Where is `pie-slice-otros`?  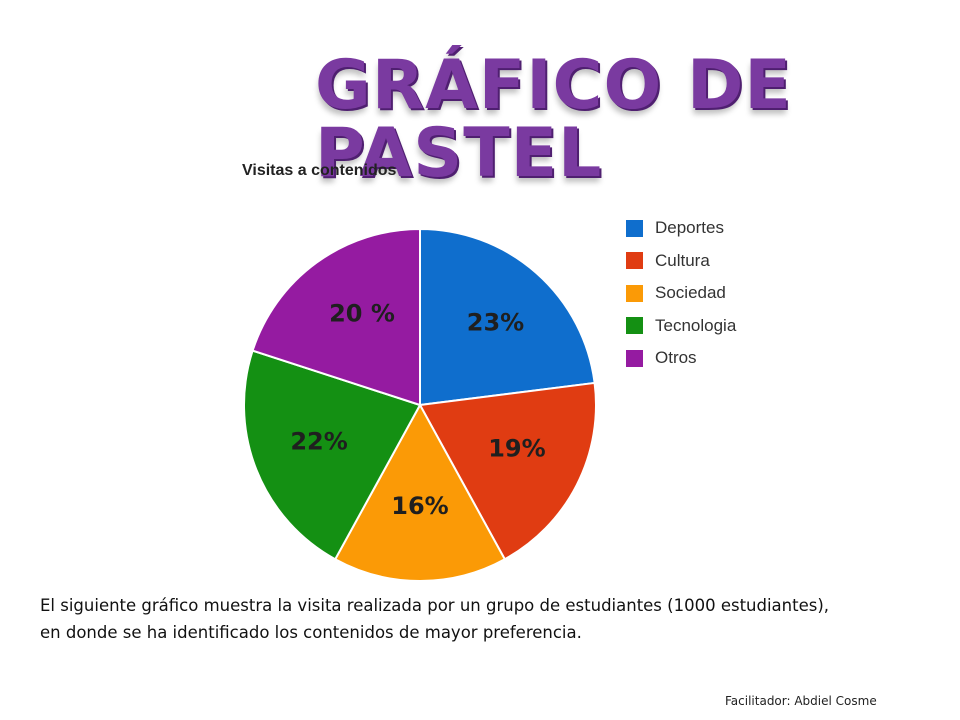 pie-slice-otros is located at coordinates (336, 317).